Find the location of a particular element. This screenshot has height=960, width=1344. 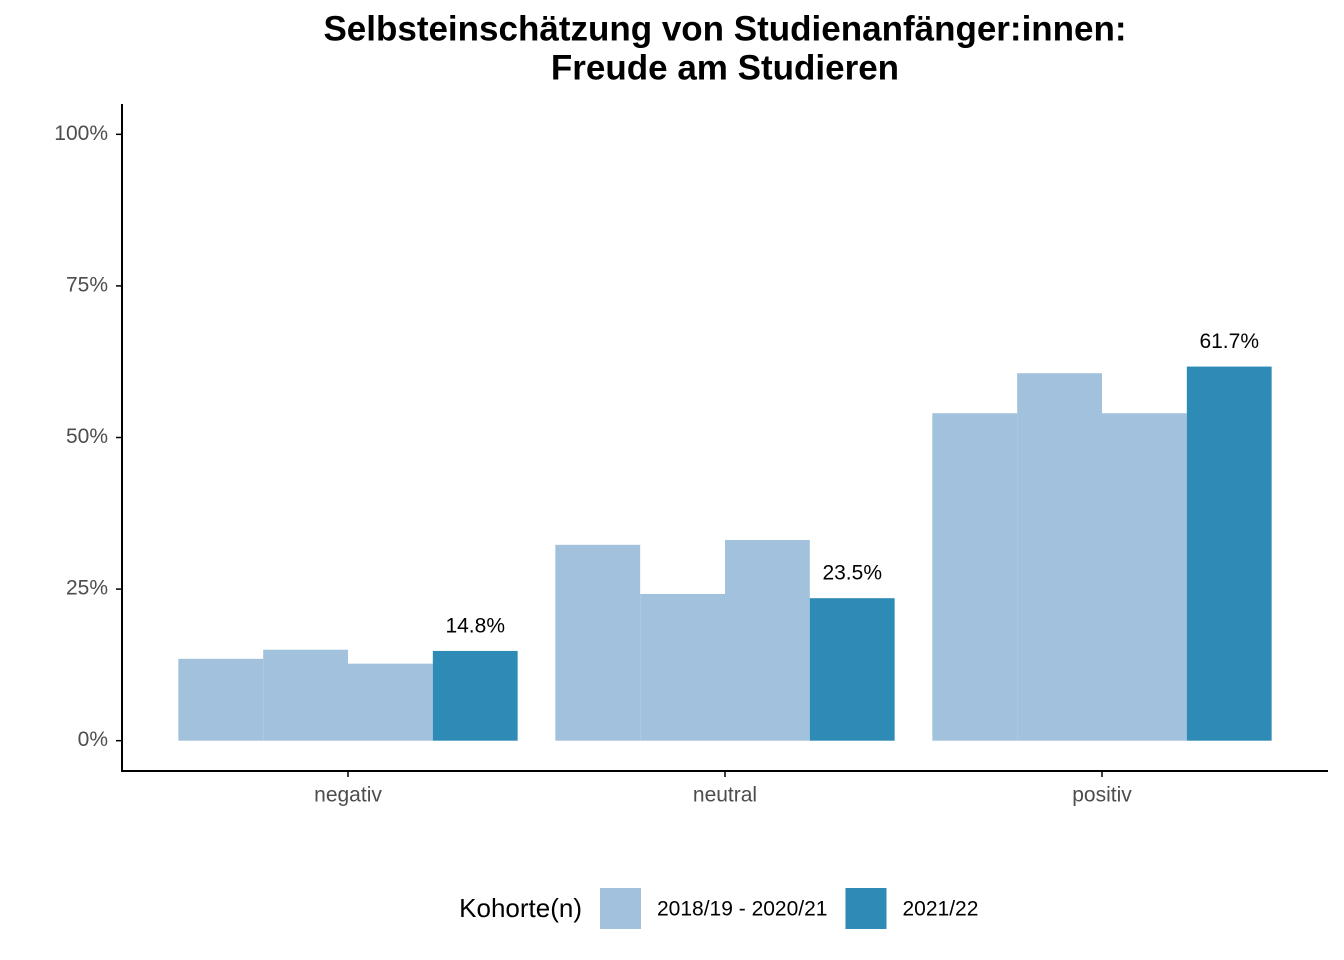

legend-label: 2021/22 is located at coordinates (940, 909).